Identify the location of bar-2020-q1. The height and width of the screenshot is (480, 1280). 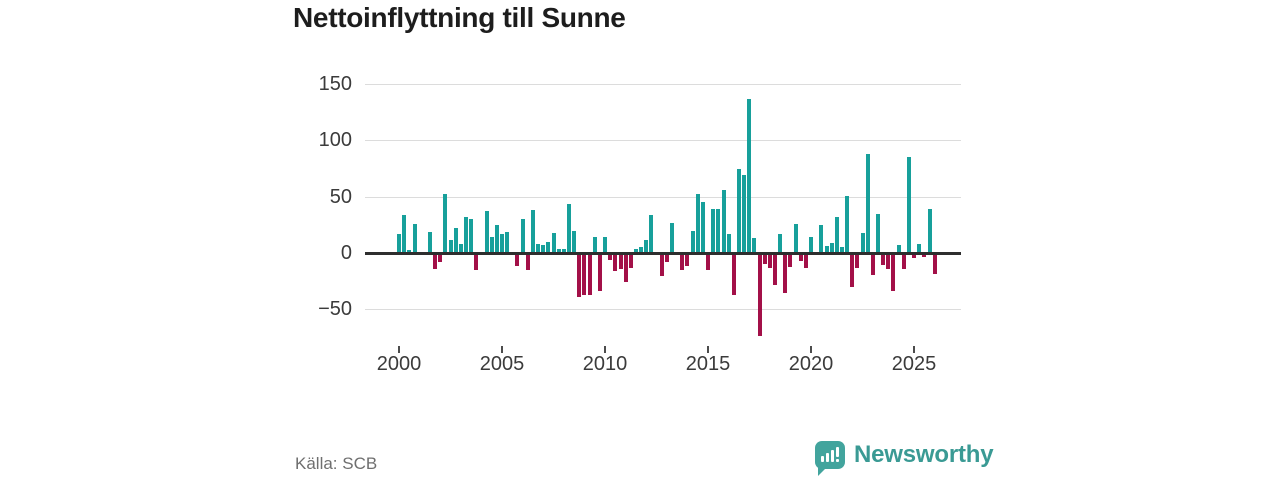
(811, 245).